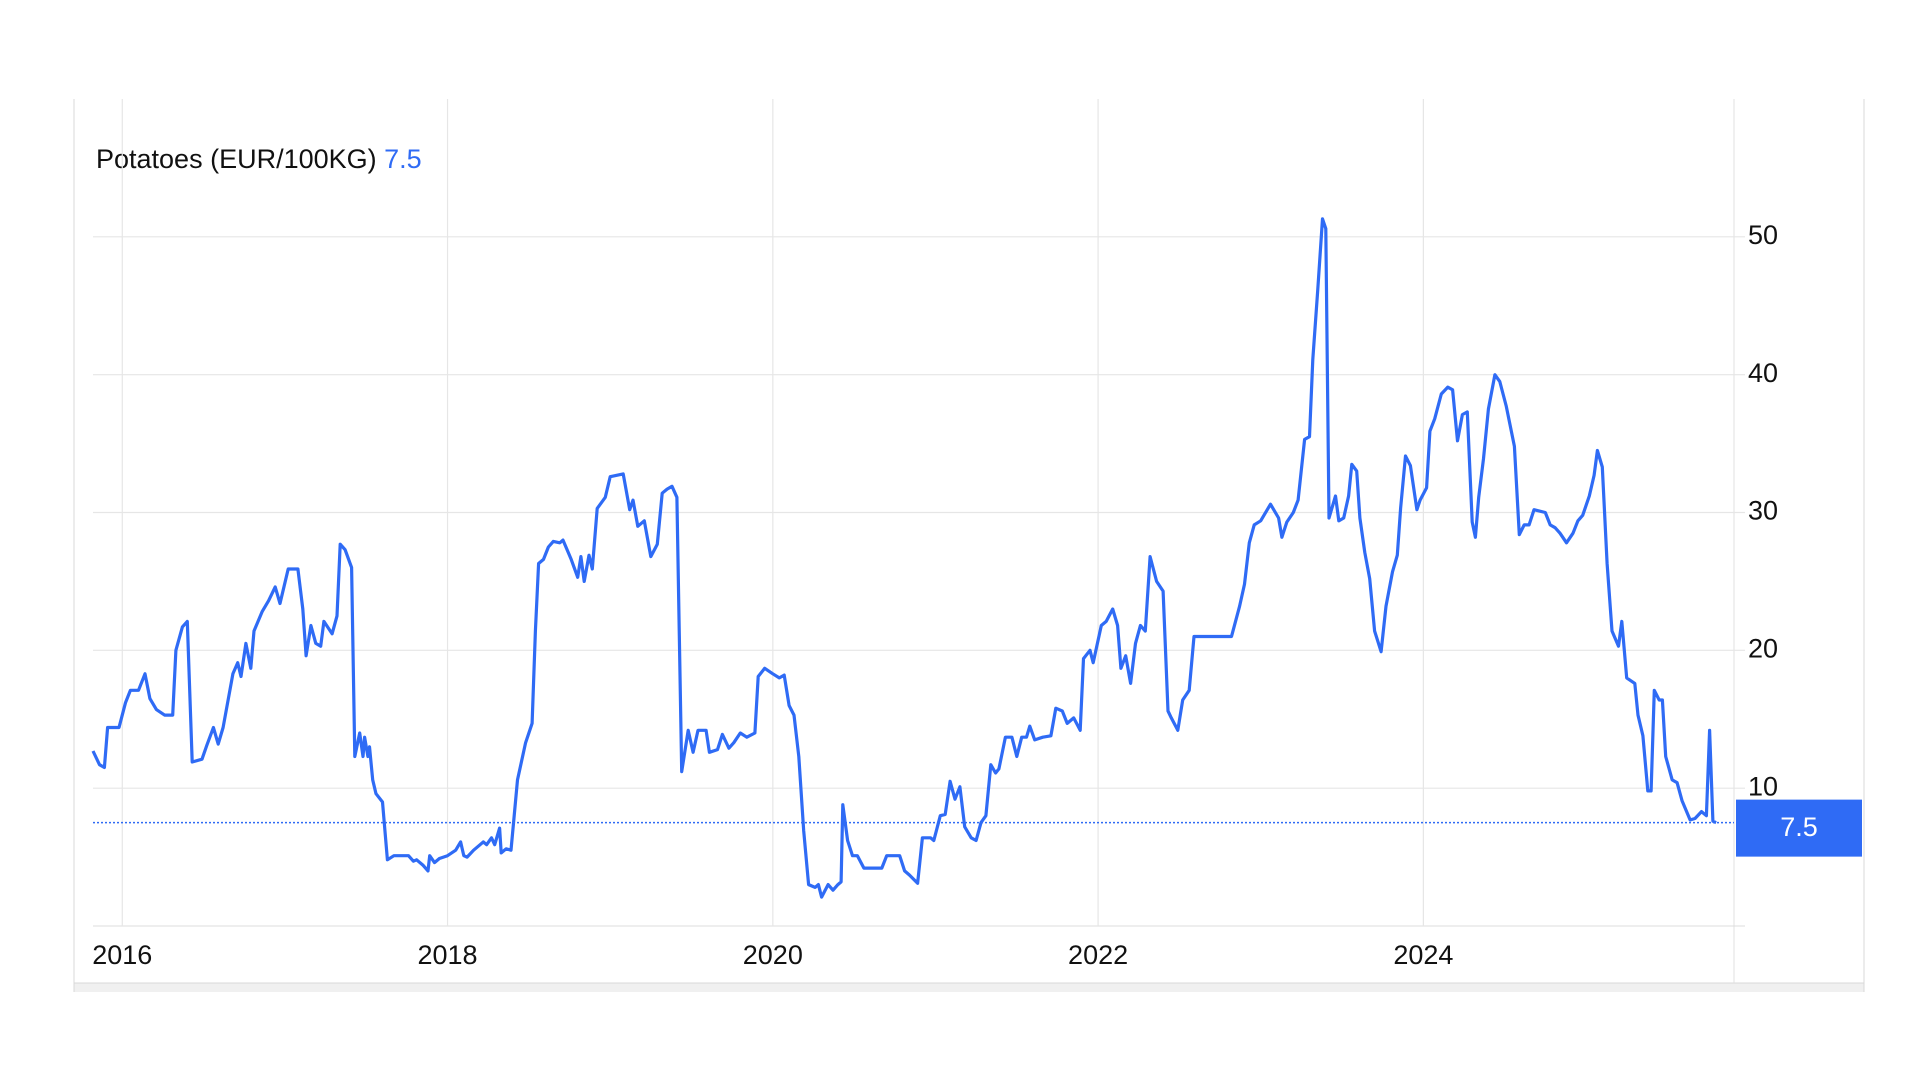 This screenshot has height=1085, width=1920. I want to click on y-tick-label: 10, so click(1763, 786).